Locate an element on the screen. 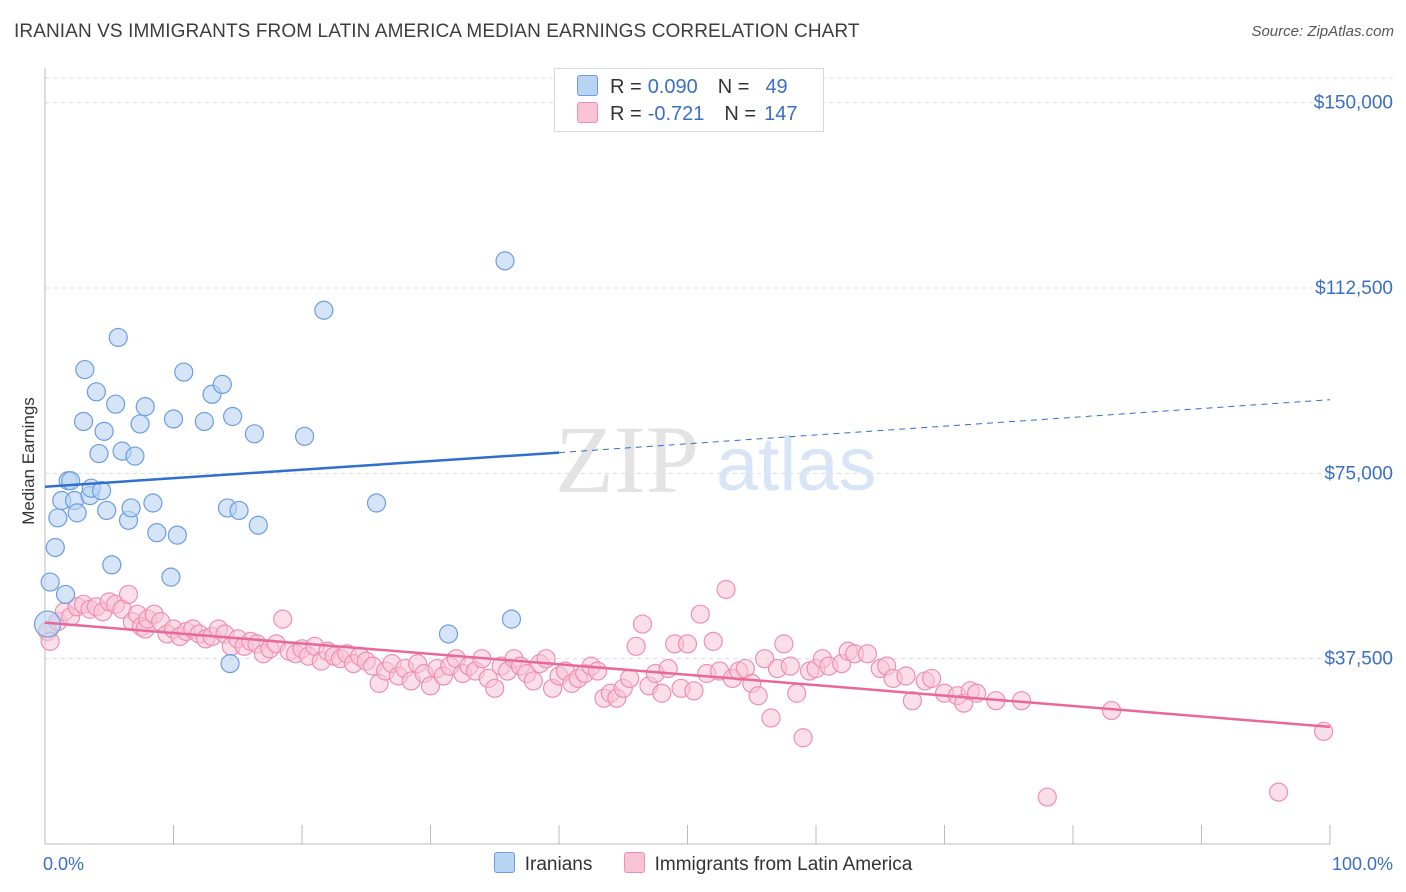  watermark-zip: ZIP is located at coordinates (627, 459).